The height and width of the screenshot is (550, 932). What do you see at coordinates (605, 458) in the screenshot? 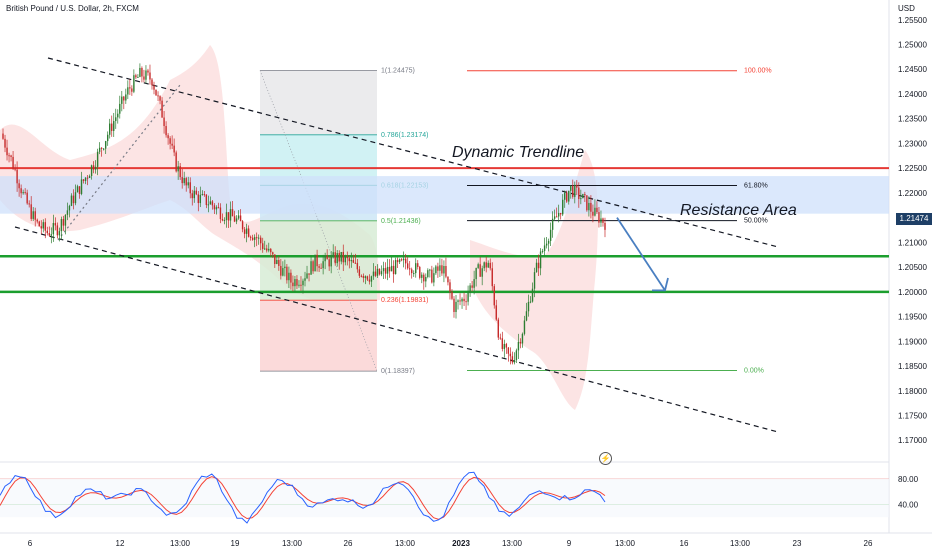
I see `lightning-icon: ⚡` at bounding box center [605, 458].